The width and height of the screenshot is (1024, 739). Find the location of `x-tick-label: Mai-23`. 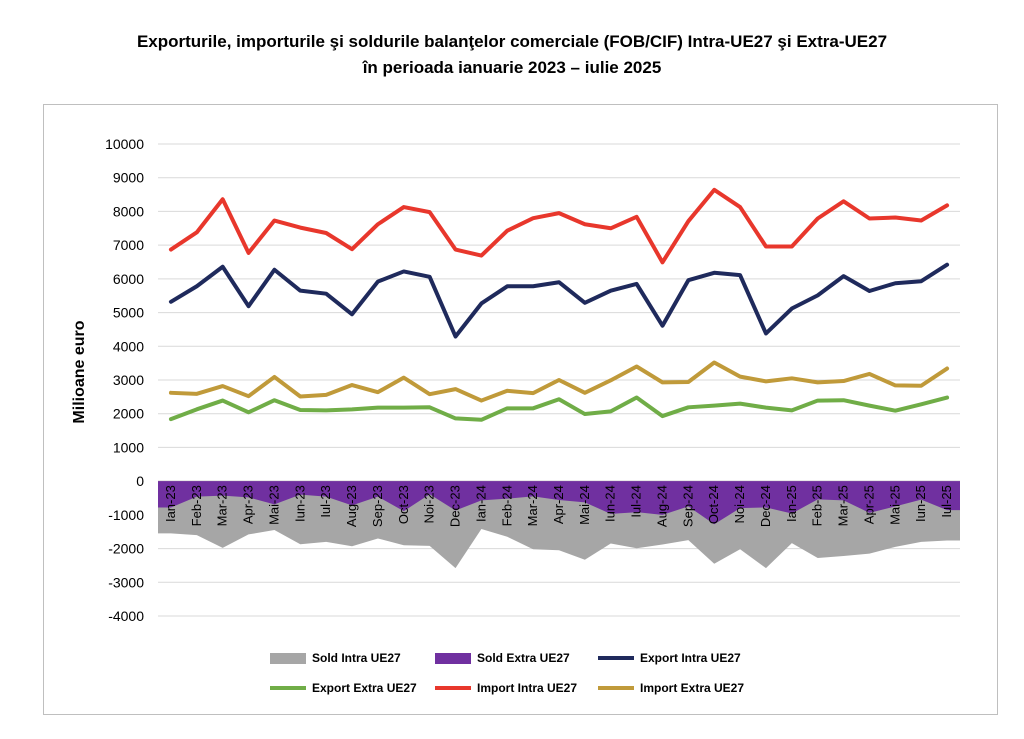

x-tick-label: Mai-23 is located at coordinates (273, 505).